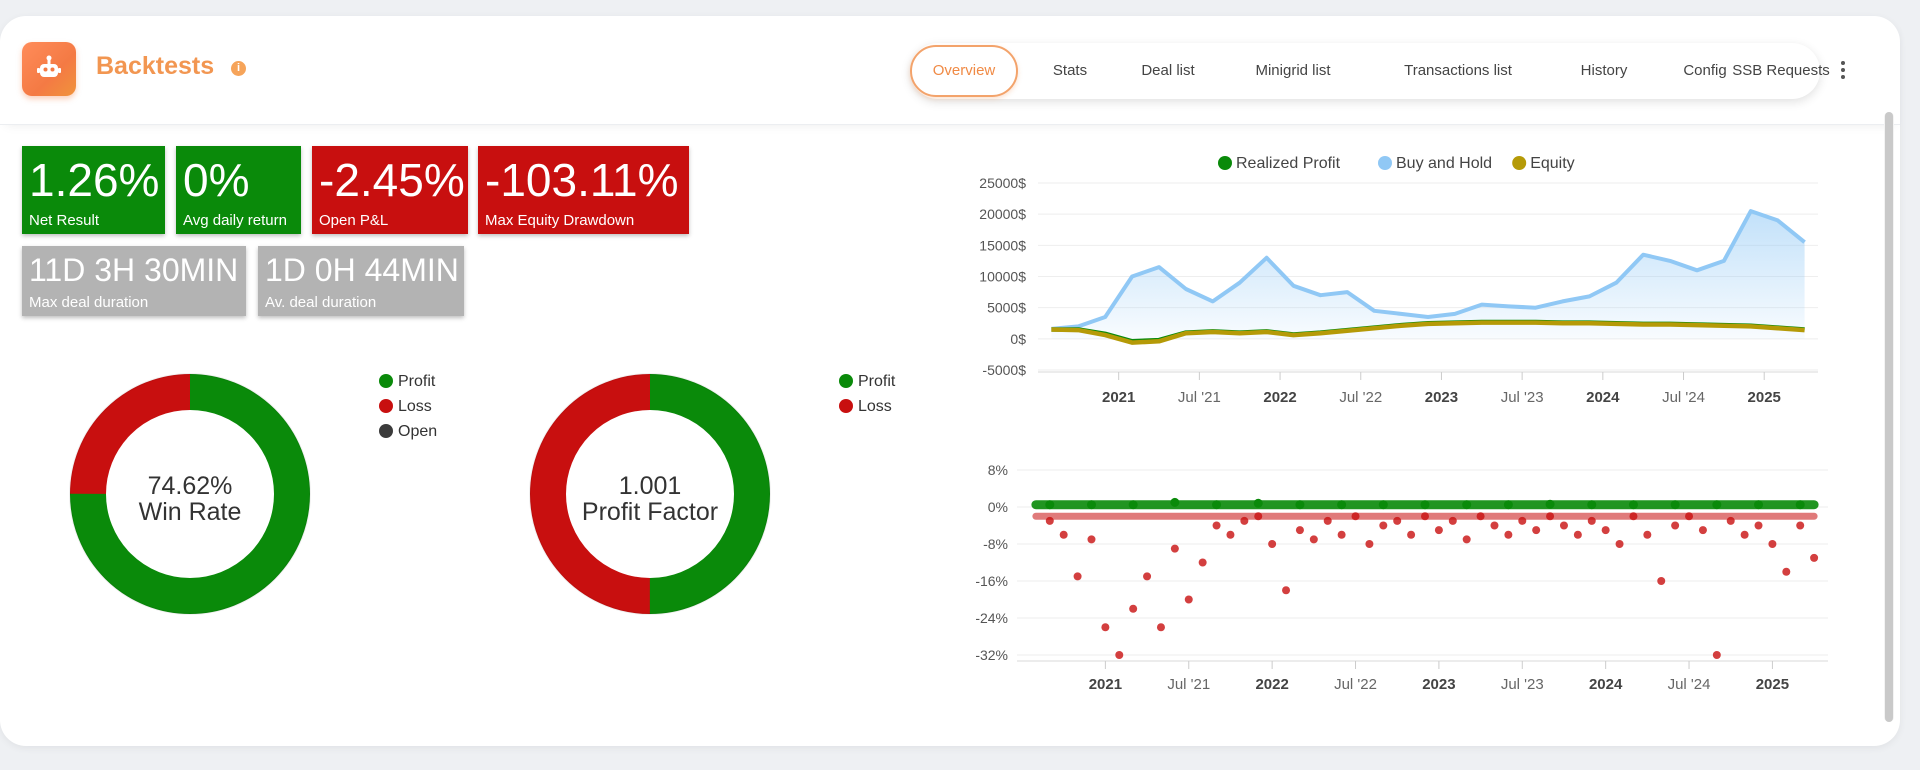 This screenshot has width=1920, height=770. What do you see at coordinates (1604, 70) in the screenshot?
I see `tab-history: History` at bounding box center [1604, 70].